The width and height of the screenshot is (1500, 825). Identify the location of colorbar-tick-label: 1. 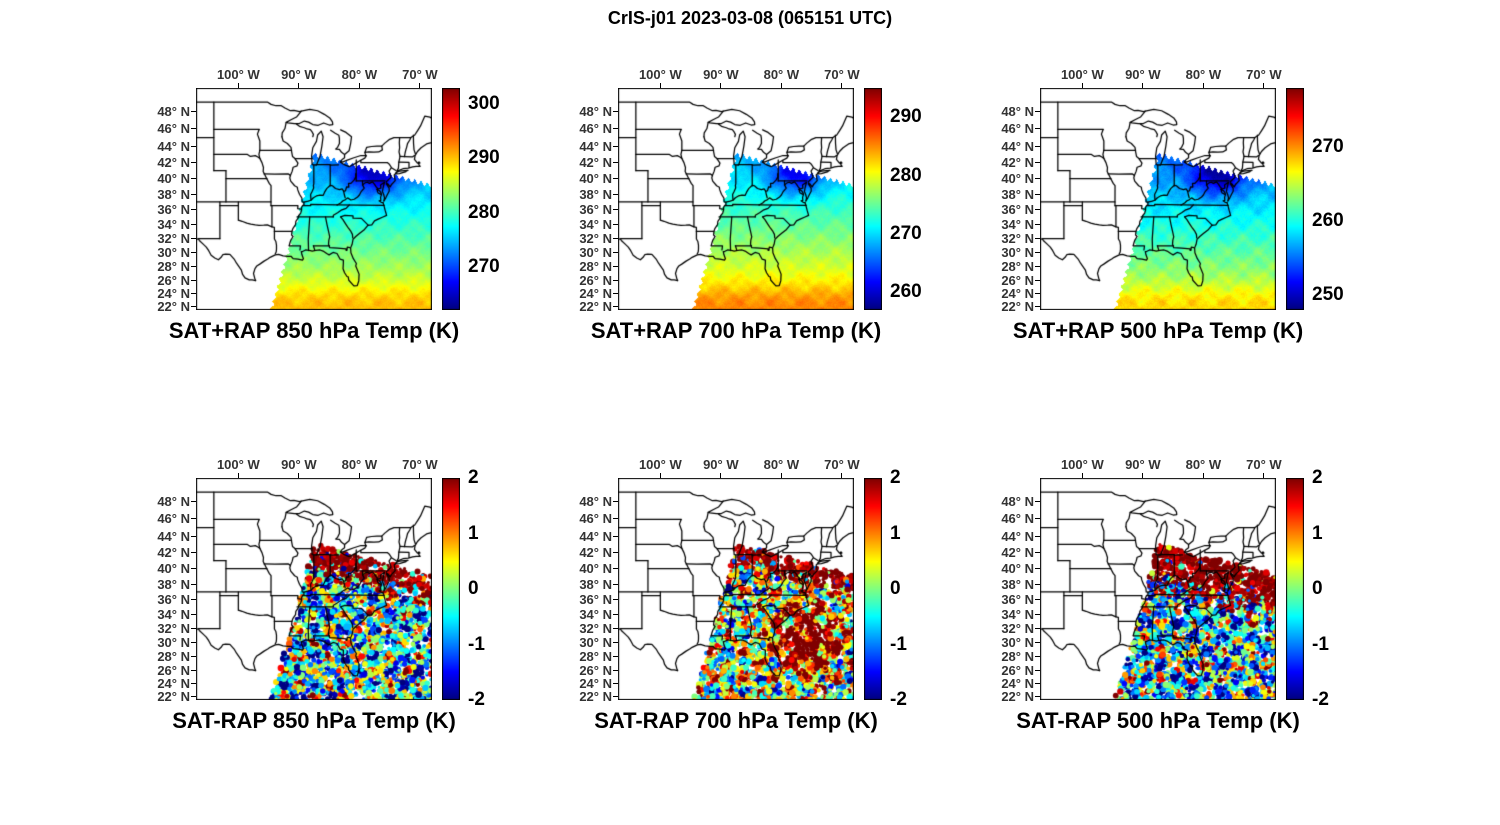
(1317, 533).